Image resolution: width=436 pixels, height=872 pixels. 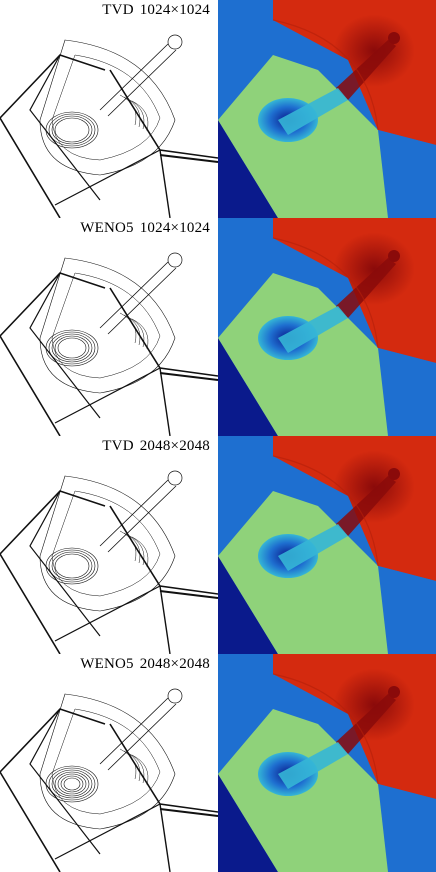 I want to click on scheme-name: WENO5, so click(x=107, y=228).